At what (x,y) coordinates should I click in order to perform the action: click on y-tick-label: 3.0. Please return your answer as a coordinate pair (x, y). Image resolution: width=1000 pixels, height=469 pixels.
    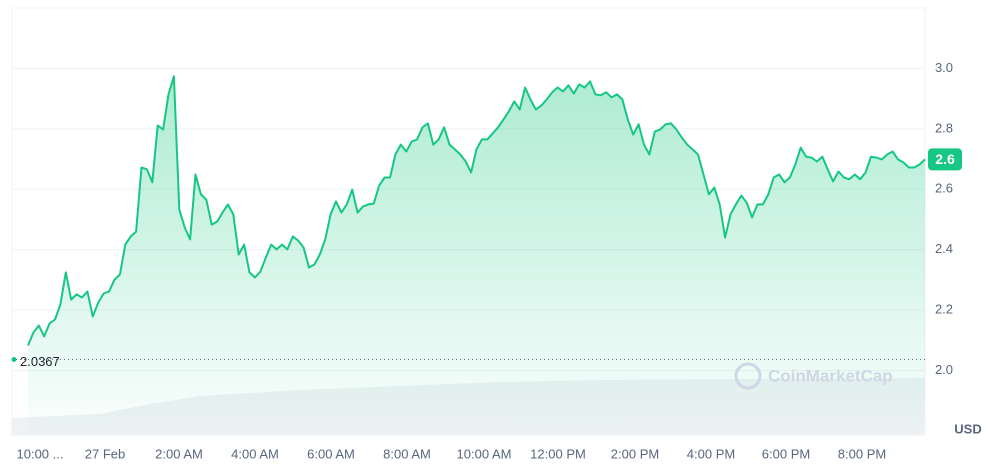
    Looking at the image, I should click on (944, 67).